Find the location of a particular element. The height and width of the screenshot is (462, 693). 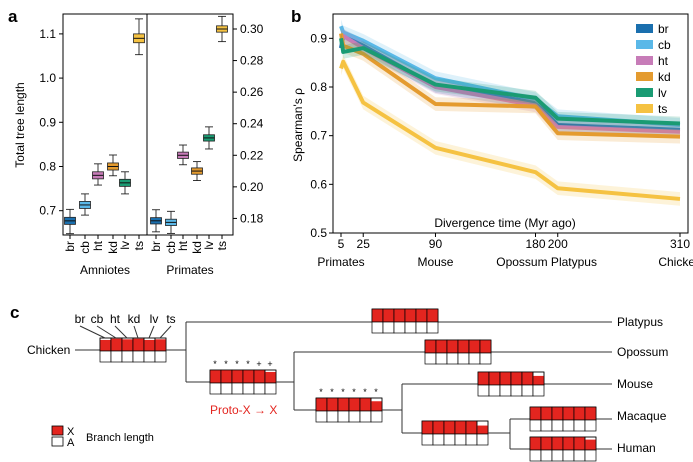

legend-swatch-br is located at coordinates (644, 28).